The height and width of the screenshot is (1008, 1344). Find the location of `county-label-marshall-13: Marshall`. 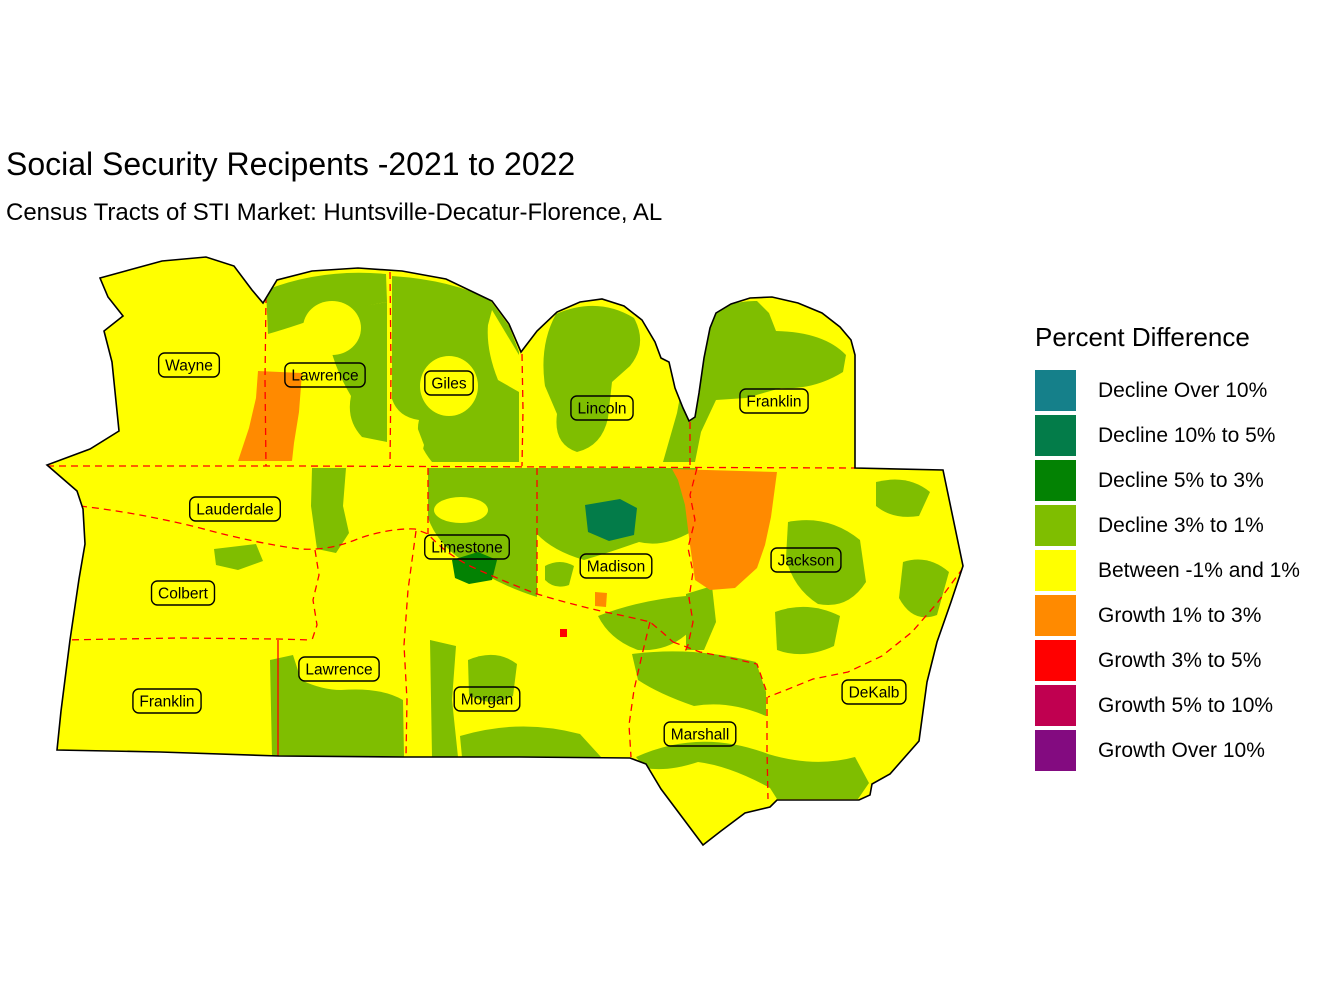

county-label-marshall-13: Marshall is located at coordinates (700, 734).